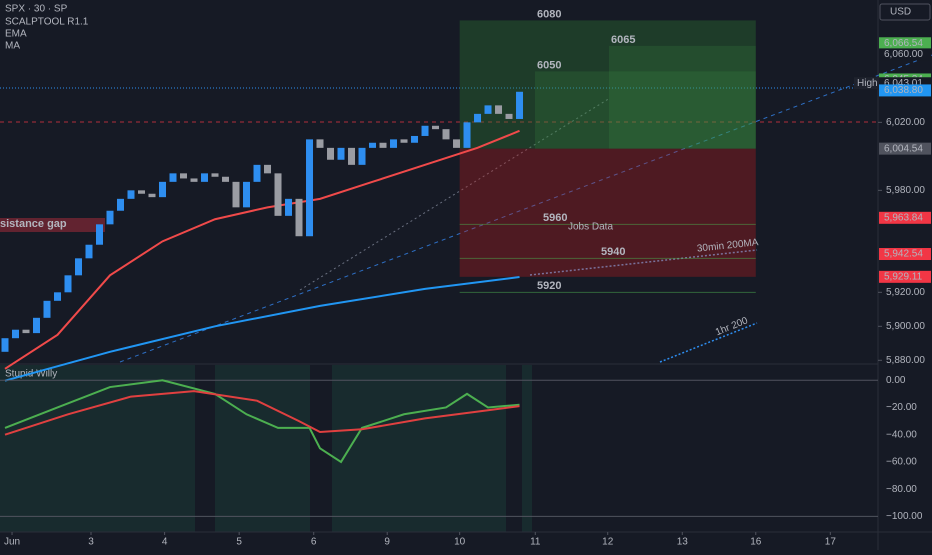  Describe the element at coordinates (708, 342) in the screenshot. I see `1hr-line` at that location.